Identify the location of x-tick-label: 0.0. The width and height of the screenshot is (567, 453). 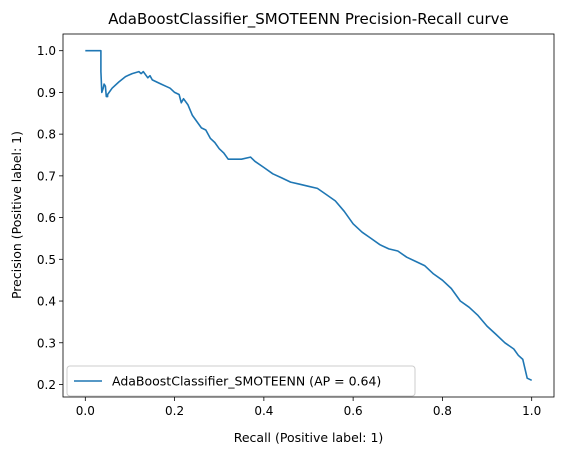
(85, 411).